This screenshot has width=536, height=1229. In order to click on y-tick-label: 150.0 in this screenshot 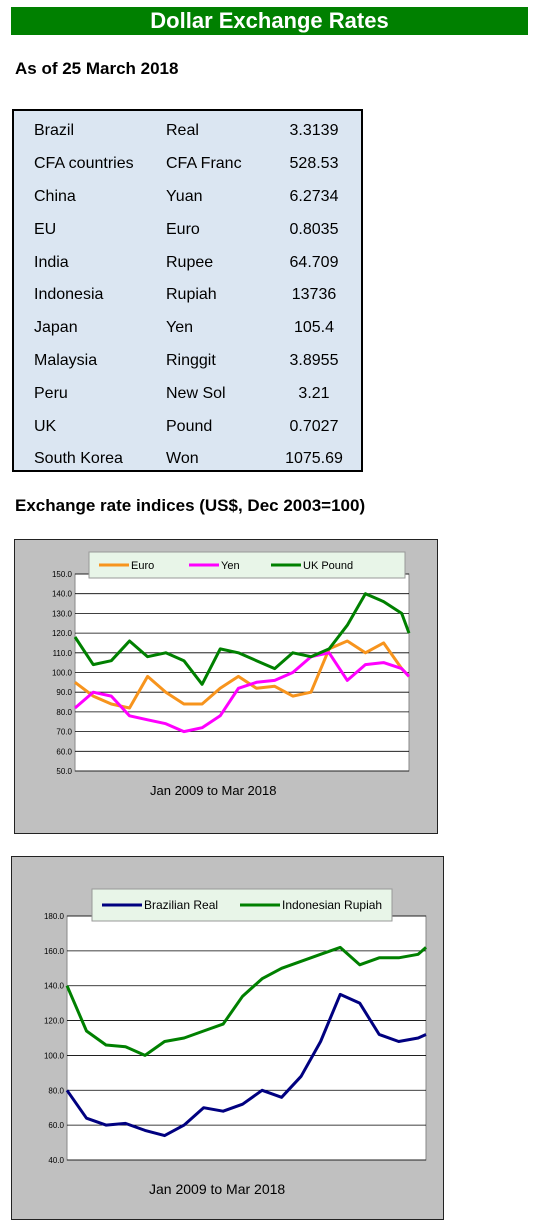, I will do `click(62, 574)`.